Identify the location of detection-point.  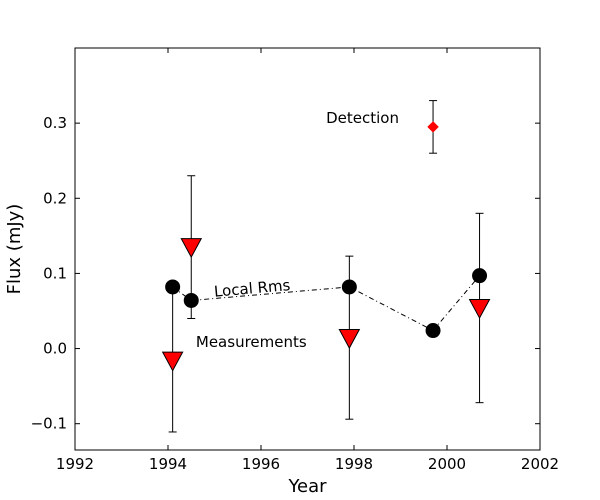
(433, 127).